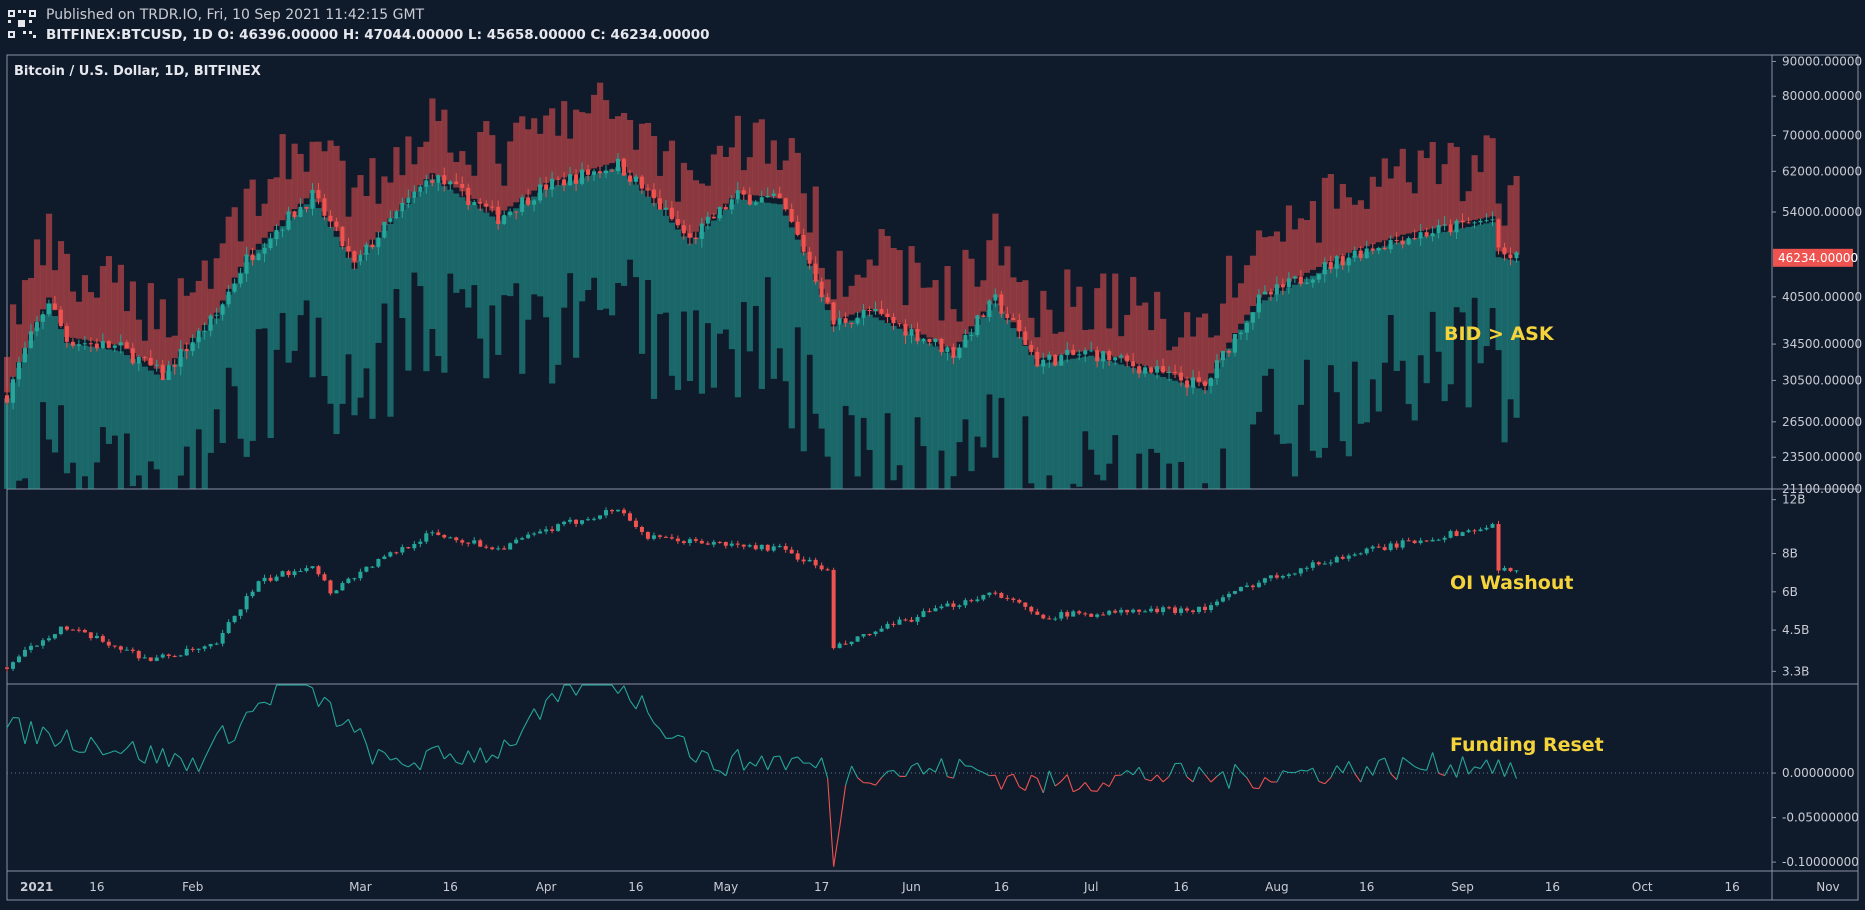 The height and width of the screenshot is (910, 1865). I want to click on oi-tick-label: 6B, so click(1790, 592).